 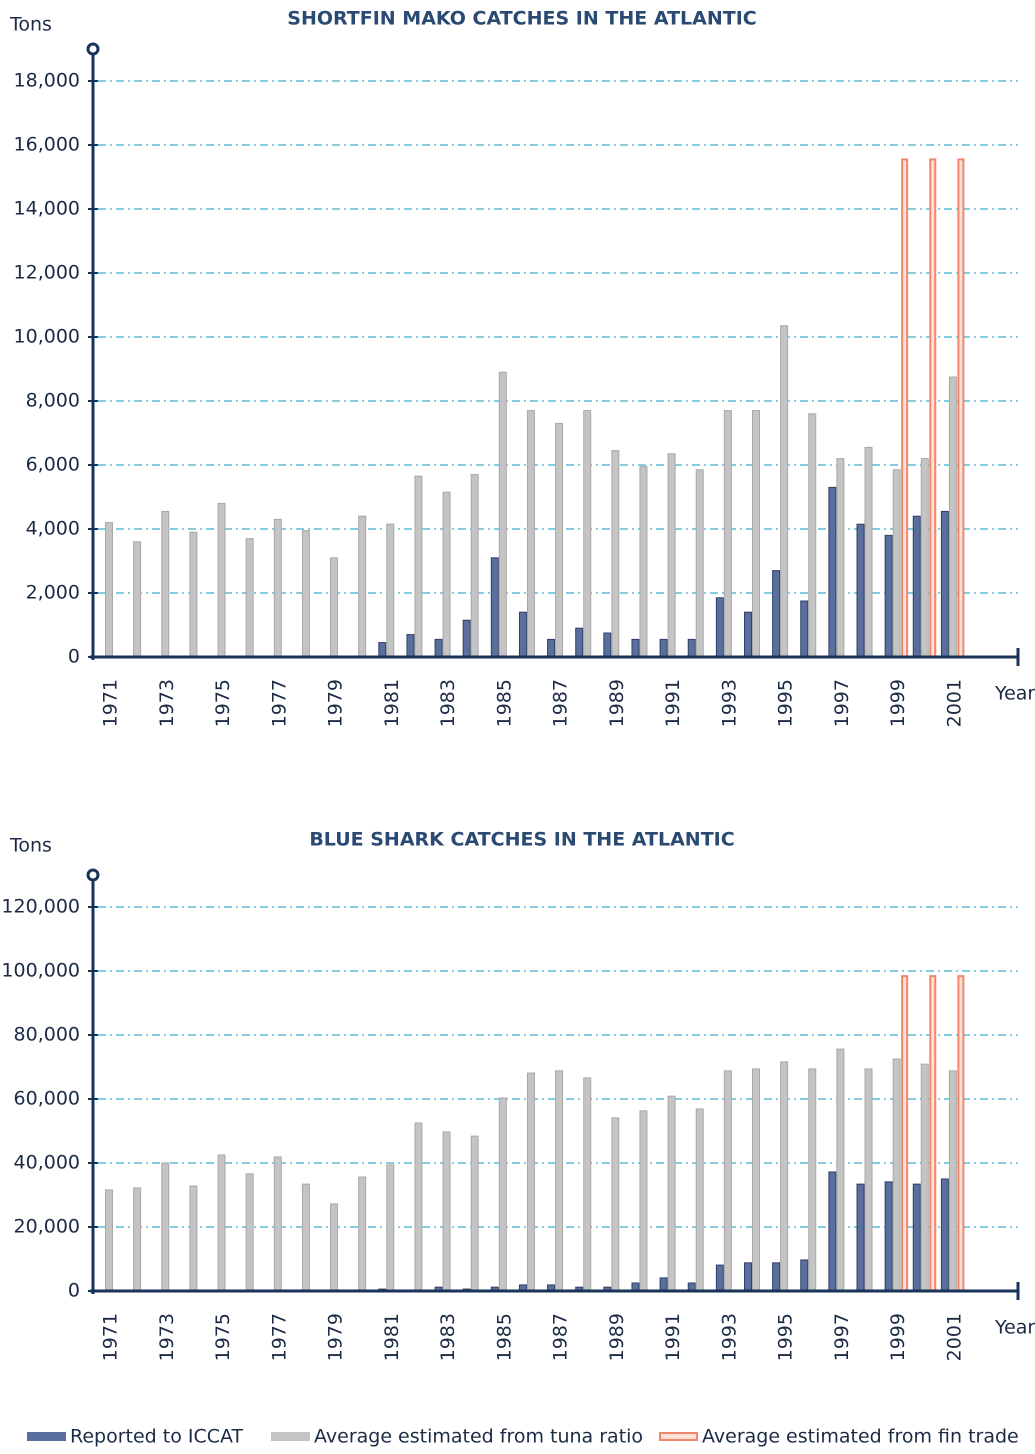 What do you see at coordinates (111, 1337) in the screenshot?
I see `x-tick-label: 1971` at bounding box center [111, 1337].